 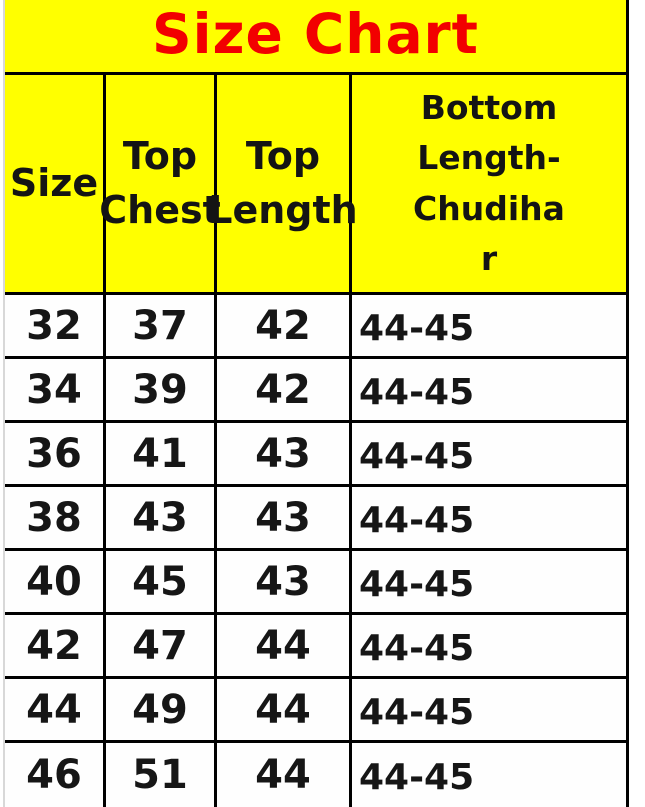 I want to click on cell-size: 40, so click(x=55, y=581).